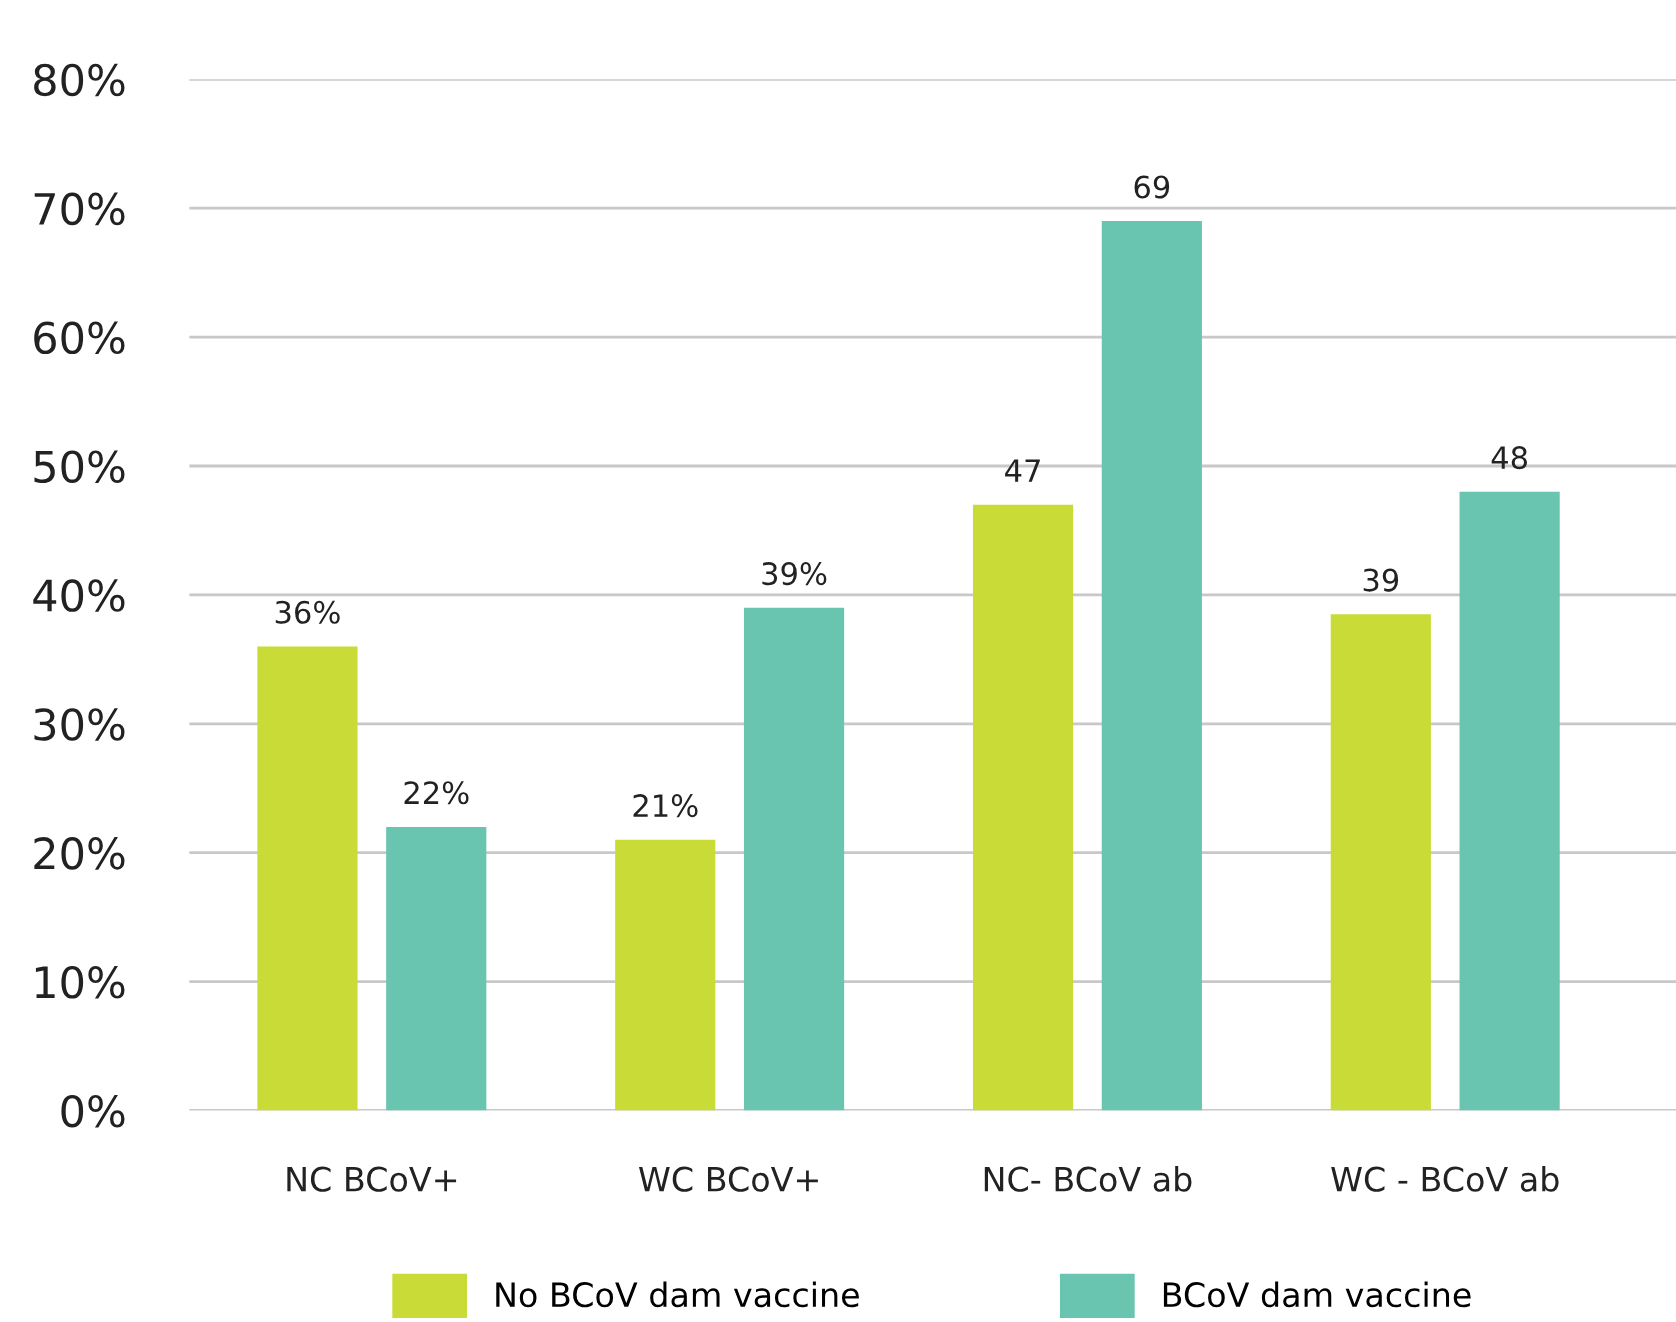  Describe the element at coordinates (80, 982) in the screenshot. I see `y-tick-label: 10%` at that location.